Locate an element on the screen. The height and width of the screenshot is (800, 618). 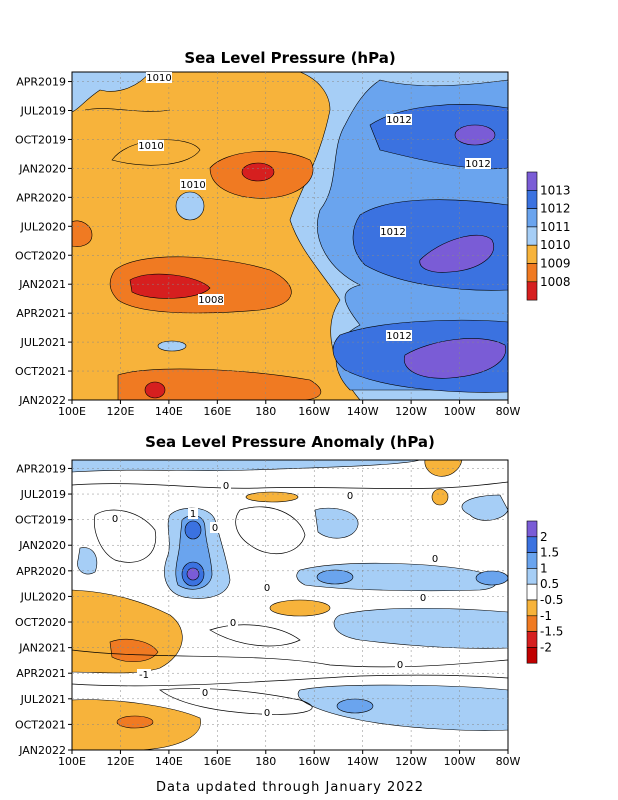
colorbar-label: 1.5 is located at coordinates (549, 553).